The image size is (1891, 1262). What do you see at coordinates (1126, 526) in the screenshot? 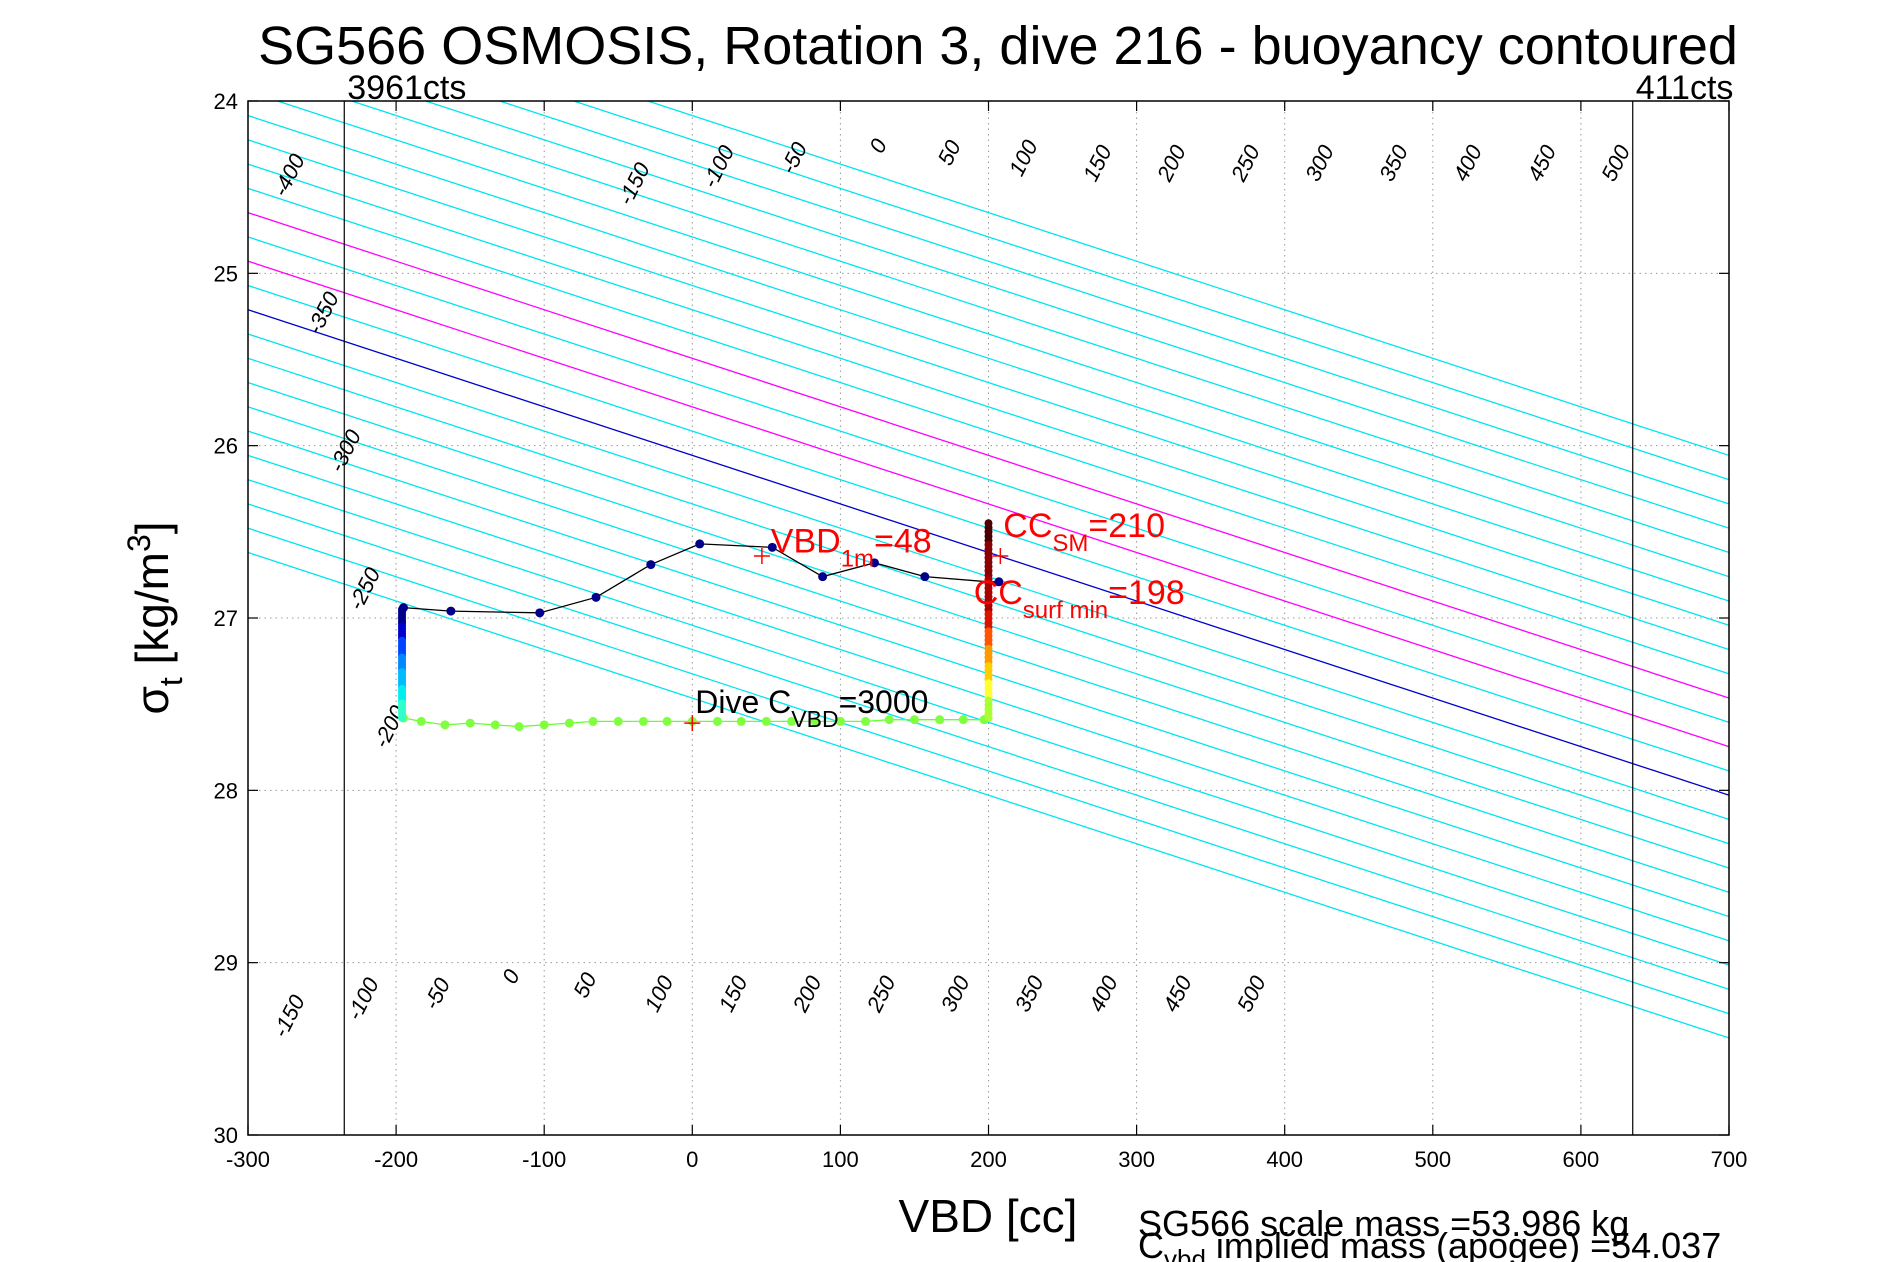
I see `annotation-tail: =210` at bounding box center [1126, 526].